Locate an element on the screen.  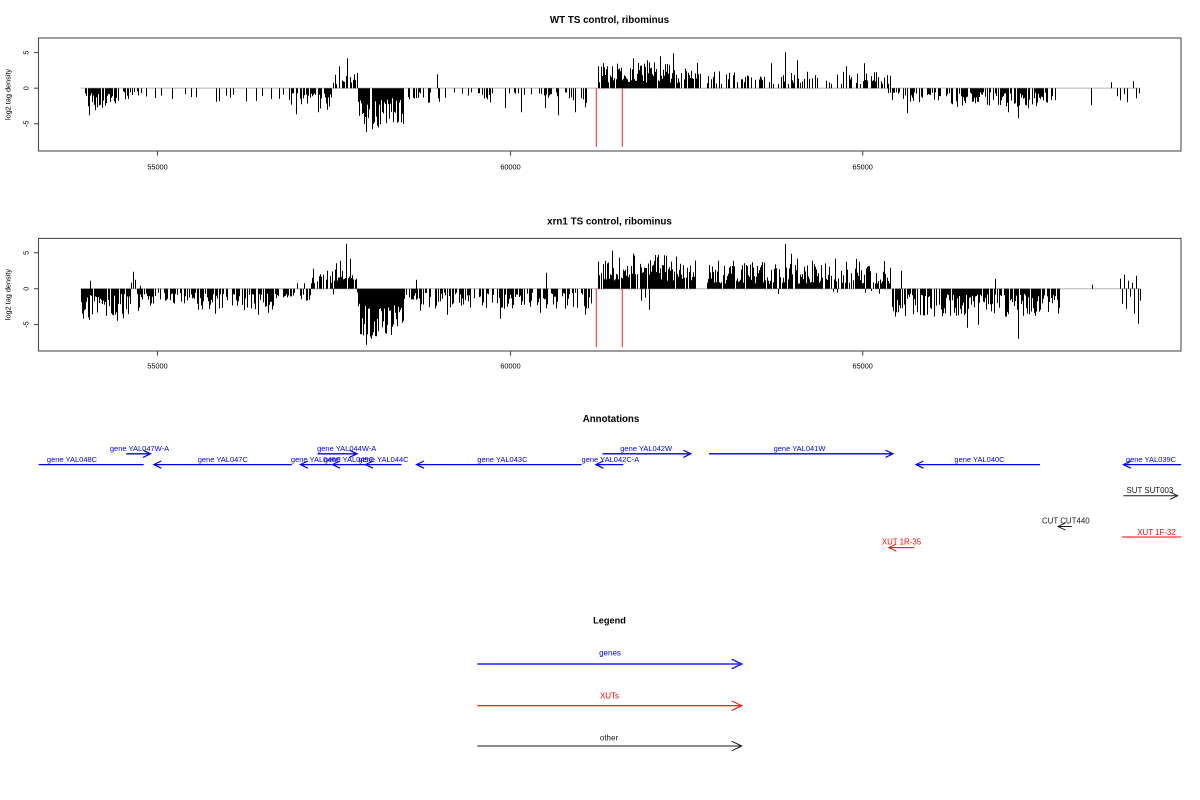
svg-text: gene YAL042C-A is located at coordinates (611, 459).